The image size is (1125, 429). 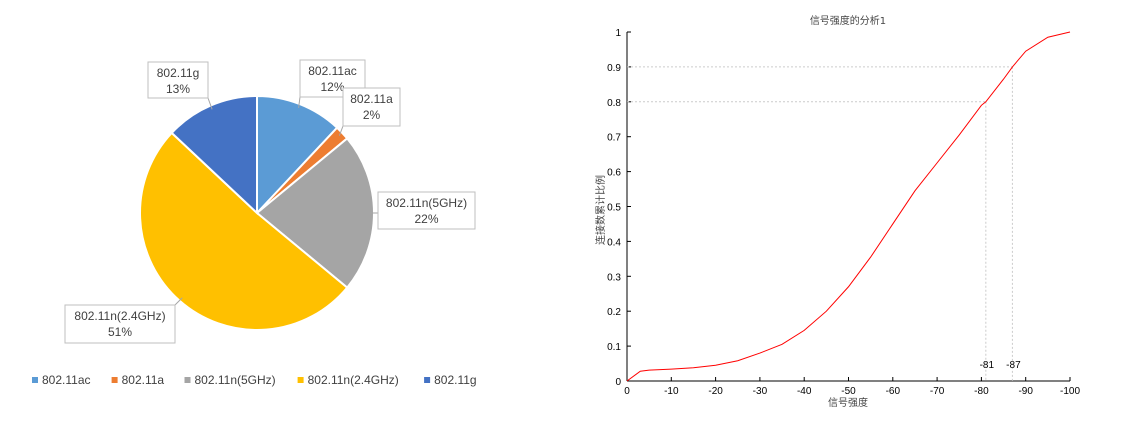 What do you see at coordinates (614, 103) in the screenshot?
I see `y-tick-label: 0.8` at bounding box center [614, 103].